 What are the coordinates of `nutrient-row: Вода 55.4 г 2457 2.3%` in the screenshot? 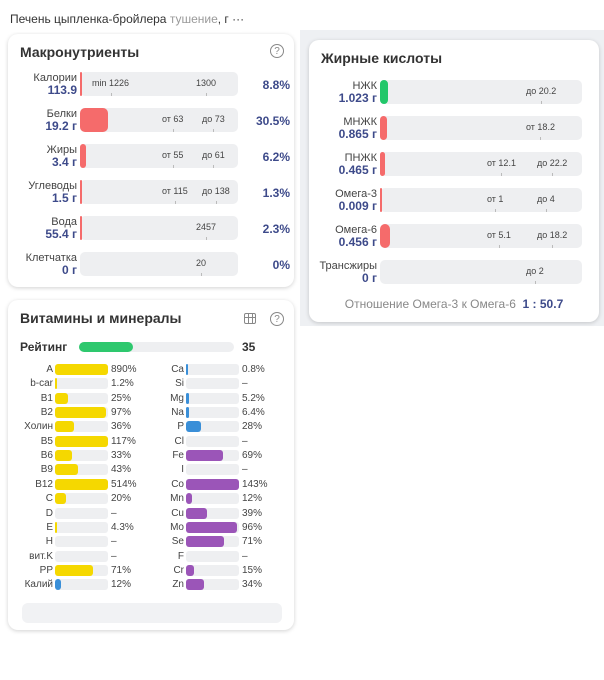 It's located at (151, 229).